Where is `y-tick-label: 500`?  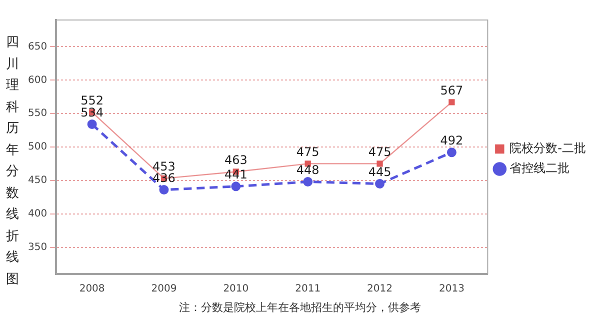 y-tick-label: 500 is located at coordinates (38, 147).